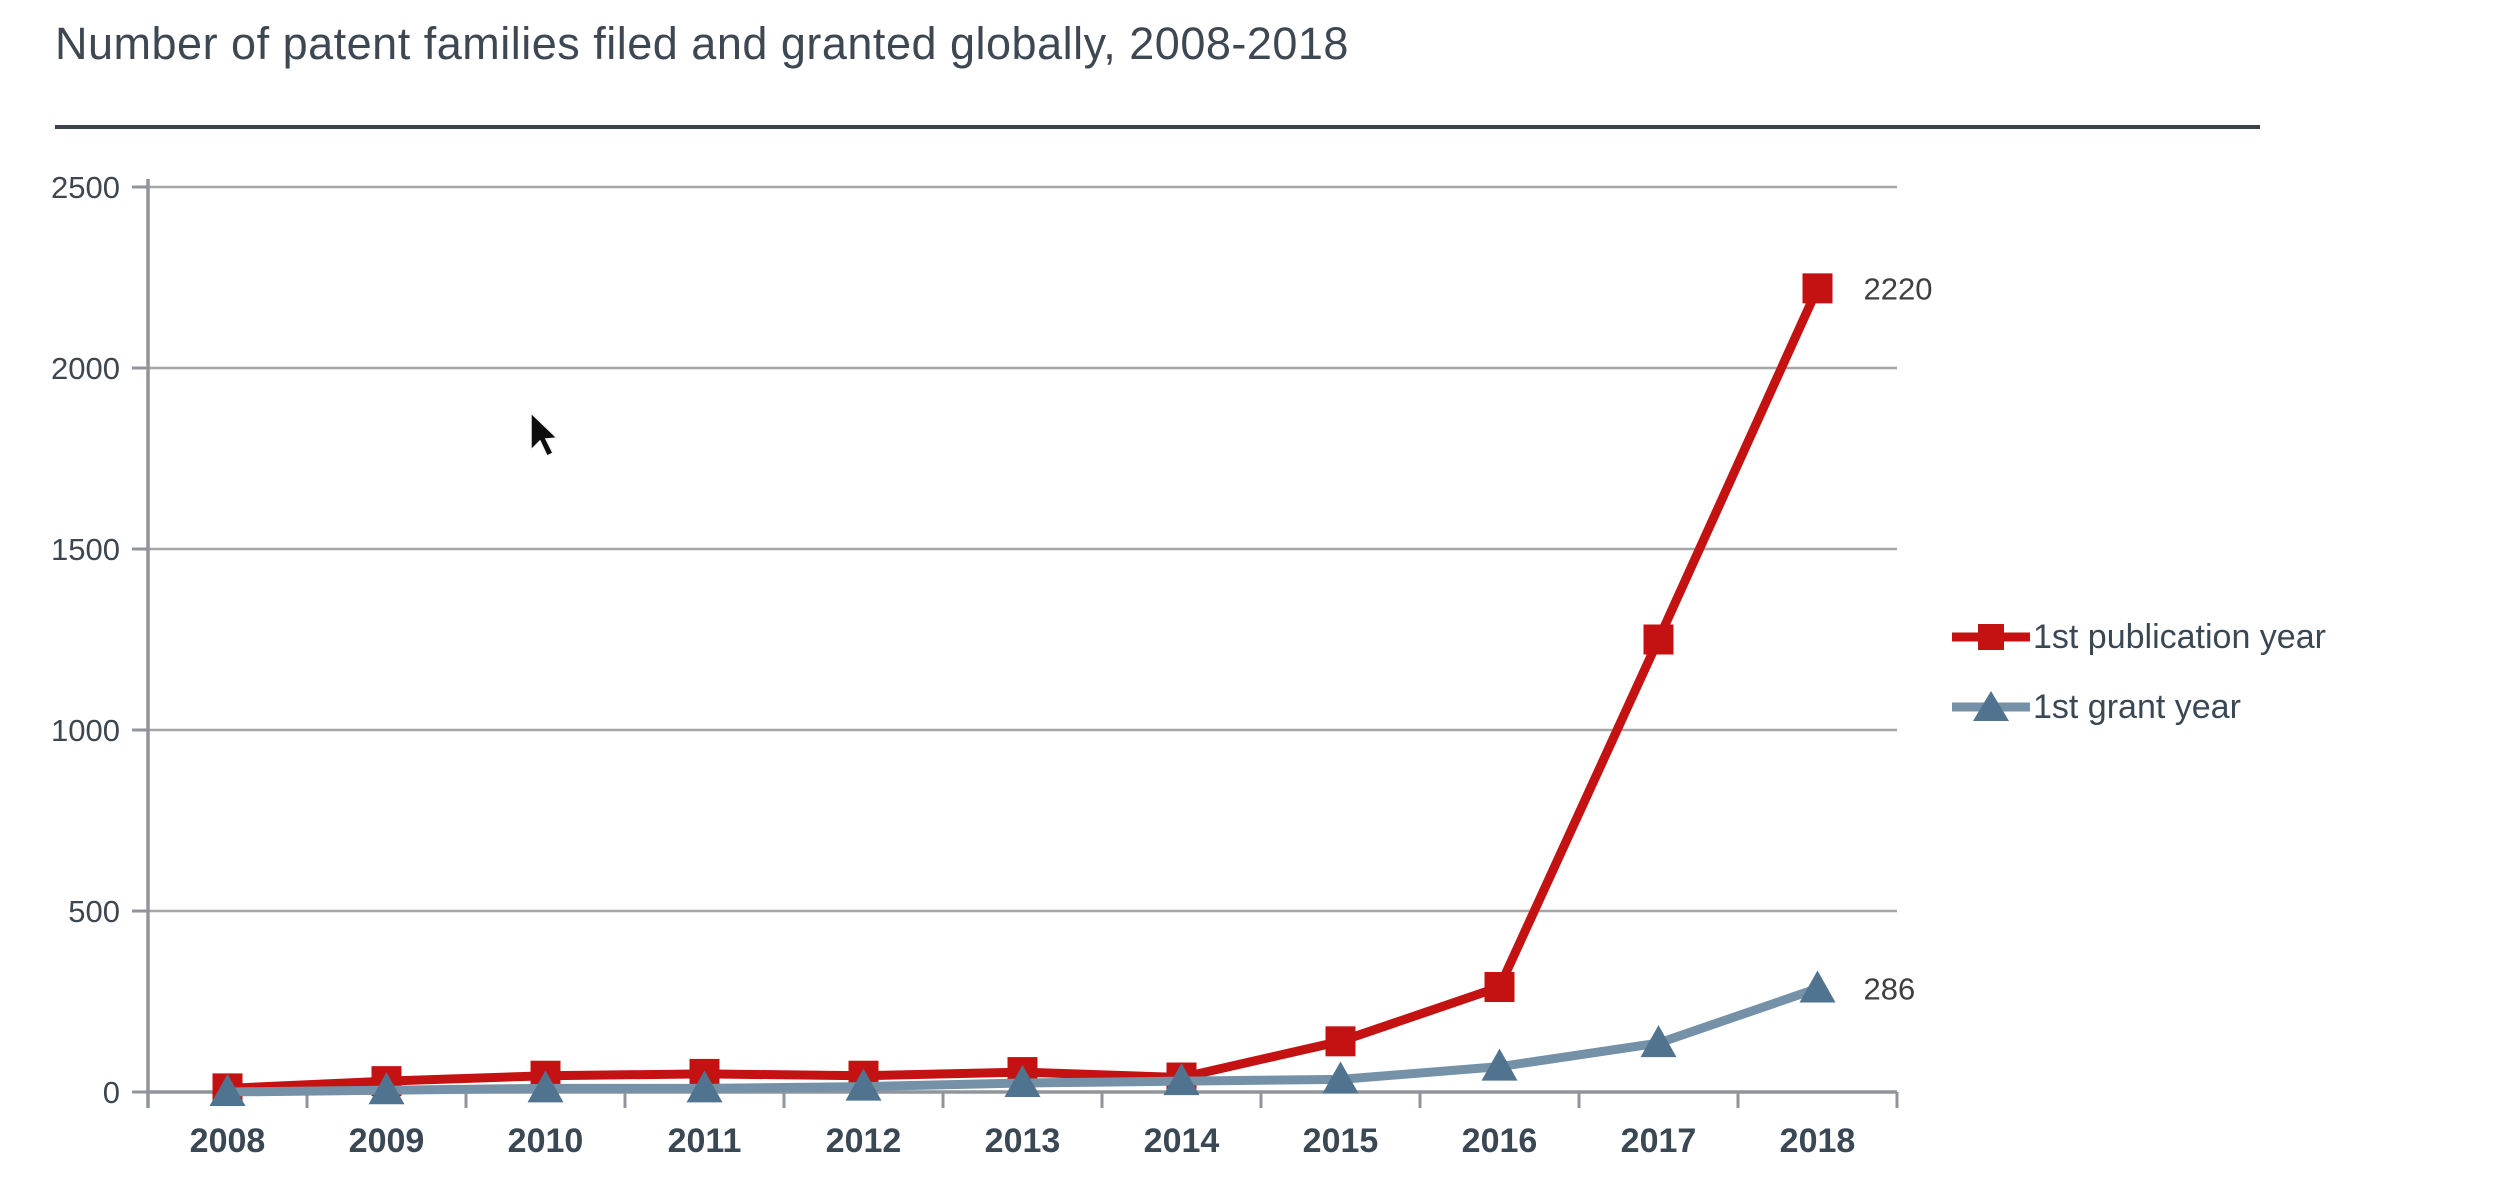  What do you see at coordinates (85, 368) in the screenshot?
I see `y-tick-label: 2000` at bounding box center [85, 368].